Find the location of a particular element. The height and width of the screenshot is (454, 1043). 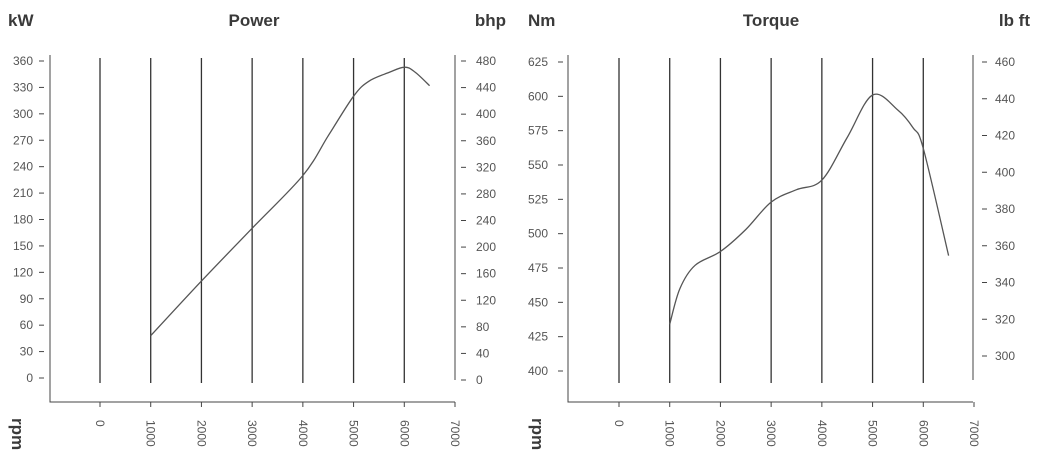

power-left-tick-label: 90 is located at coordinates (27, 299).